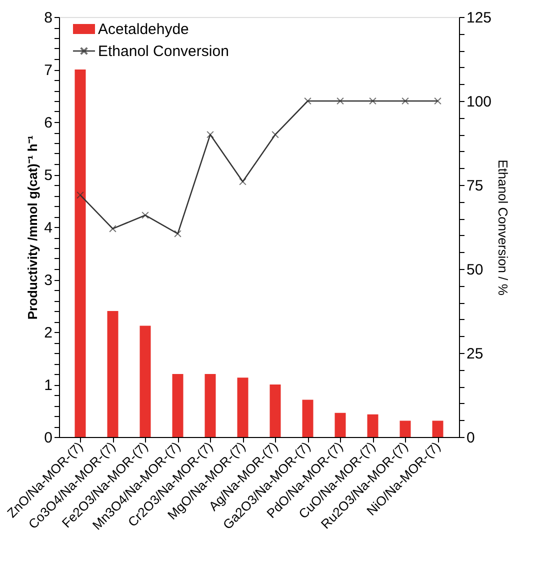 The width and height of the screenshot is (556, 575). Describe the element at coordinates (48, 438) in the screenshot. I see `y-tick-label: 0` at that location.